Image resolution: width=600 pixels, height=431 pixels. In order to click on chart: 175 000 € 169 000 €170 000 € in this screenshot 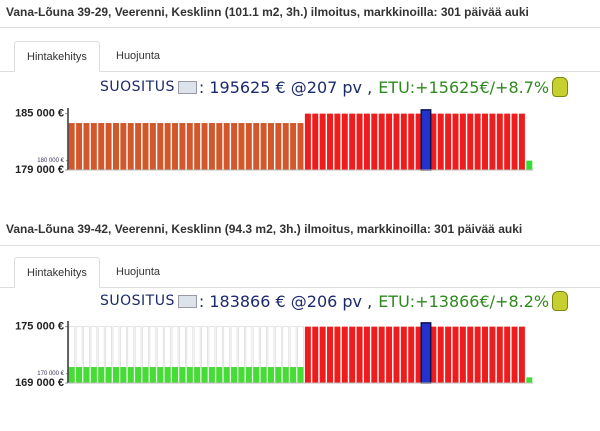, I will do `click(274, 355)`.